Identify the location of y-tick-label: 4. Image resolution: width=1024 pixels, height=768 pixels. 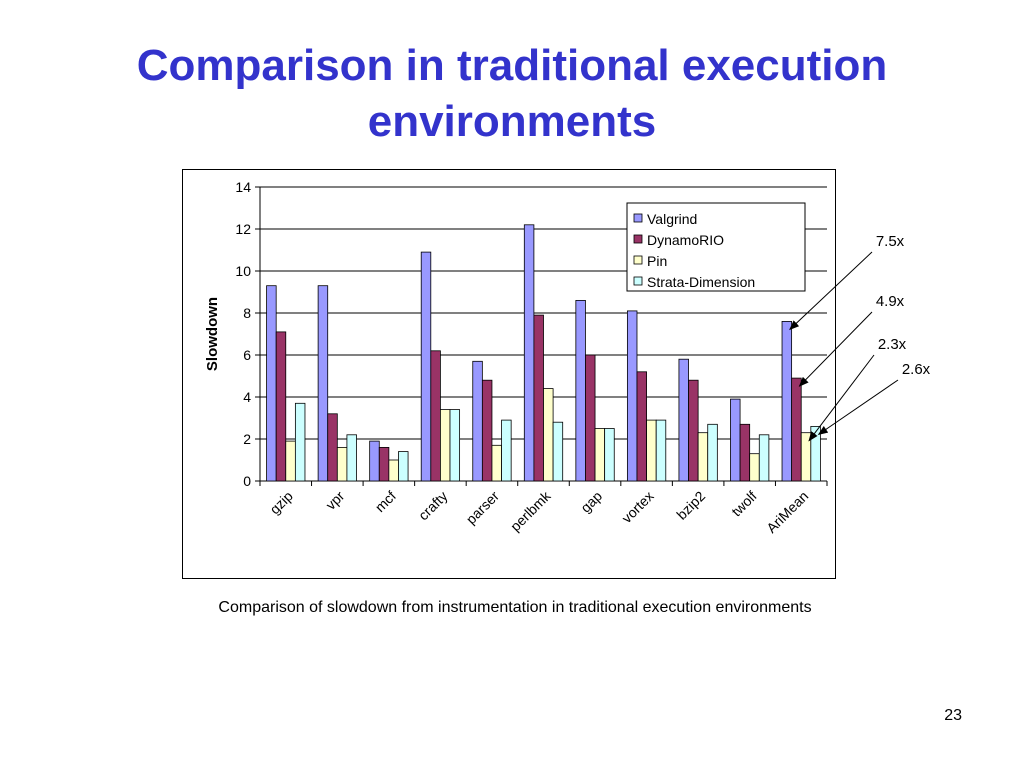
(247, 397).